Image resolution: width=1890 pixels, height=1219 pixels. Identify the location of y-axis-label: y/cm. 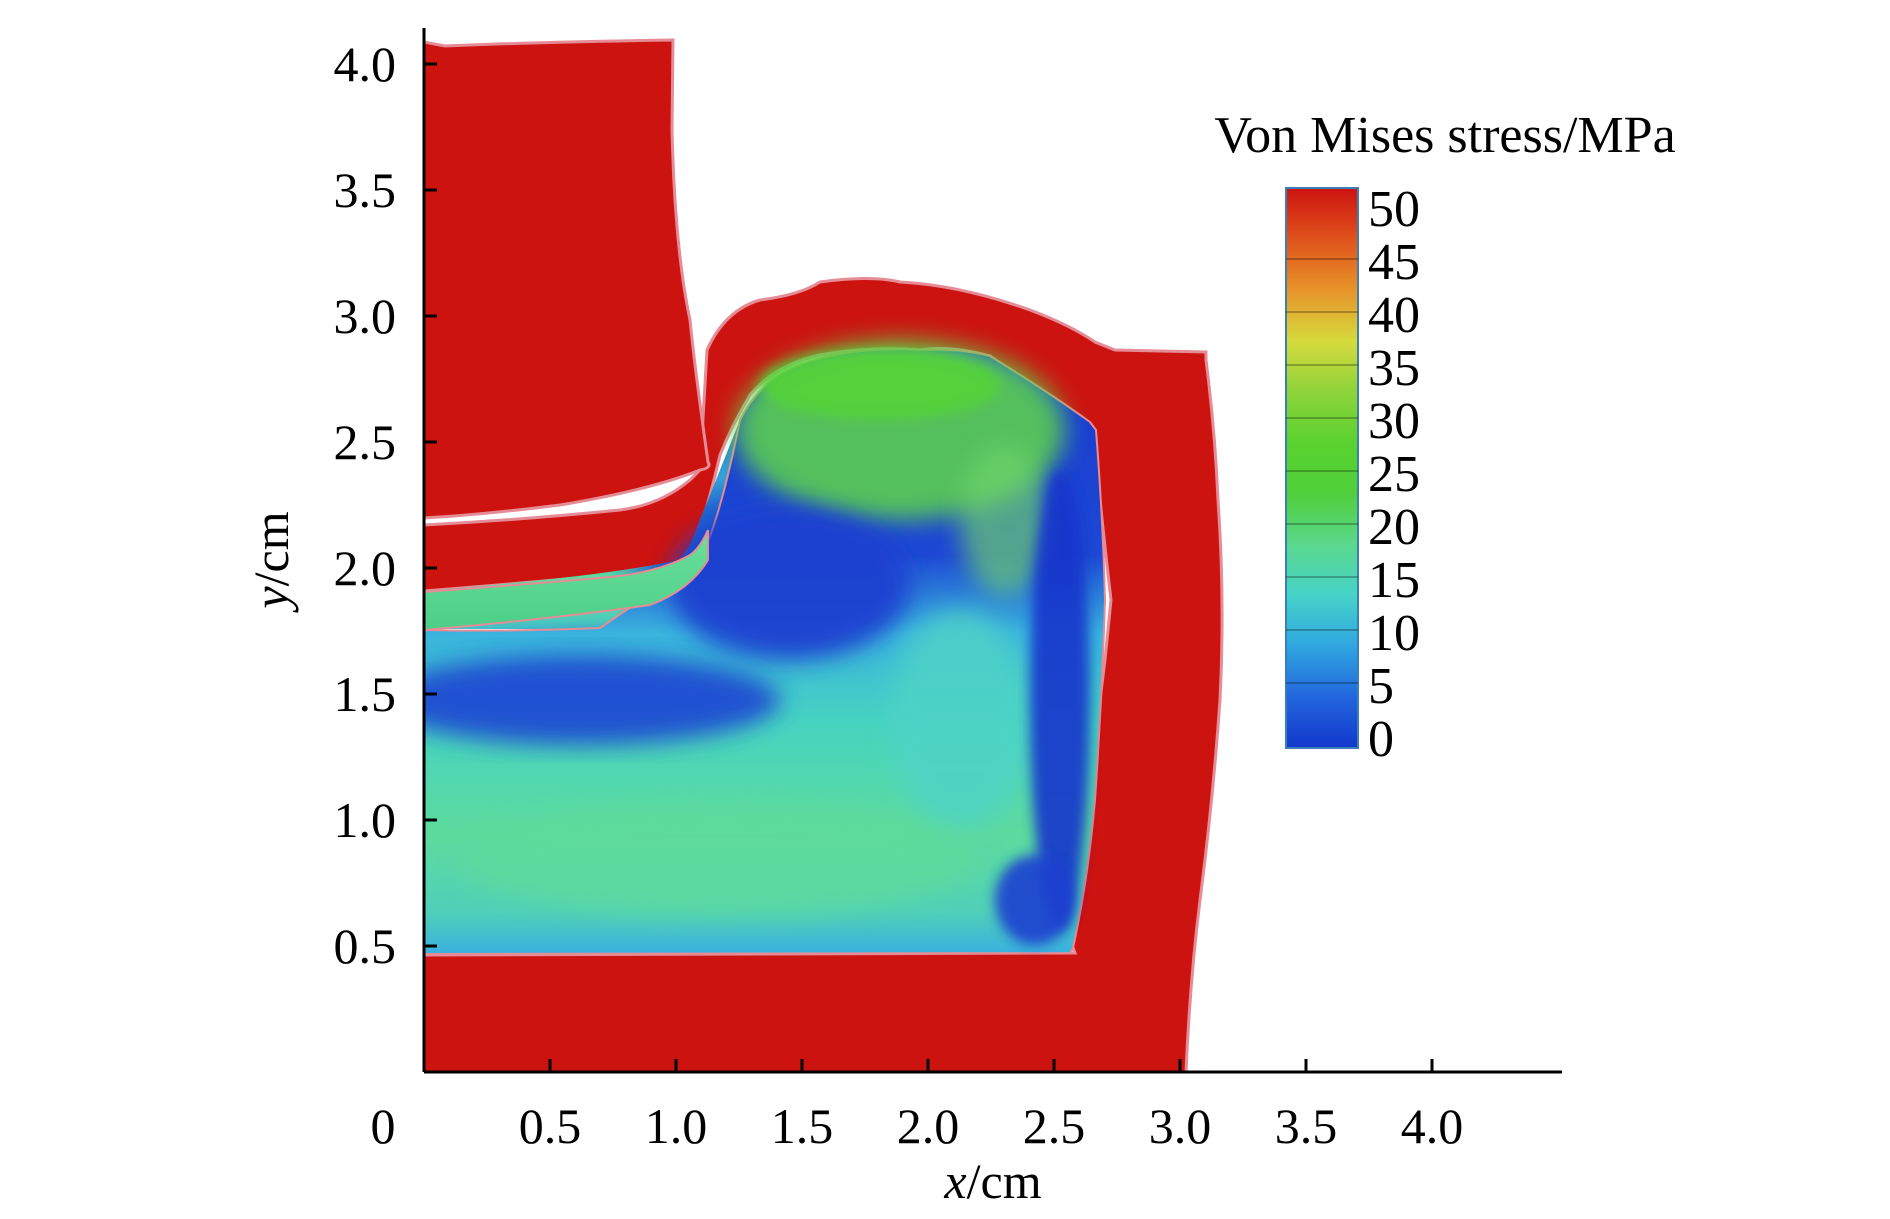
(271, 562).